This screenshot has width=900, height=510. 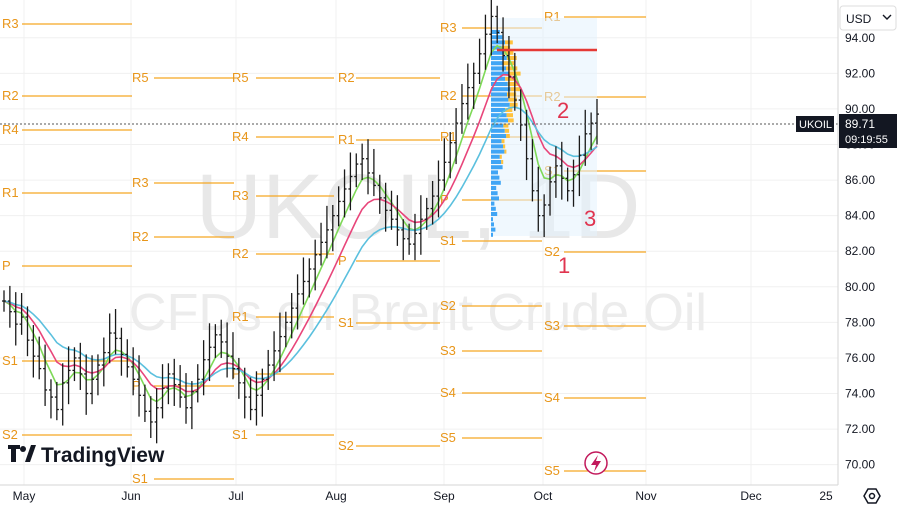 I want to click on x-tick-label: Nov, so click(x=645, y=496).